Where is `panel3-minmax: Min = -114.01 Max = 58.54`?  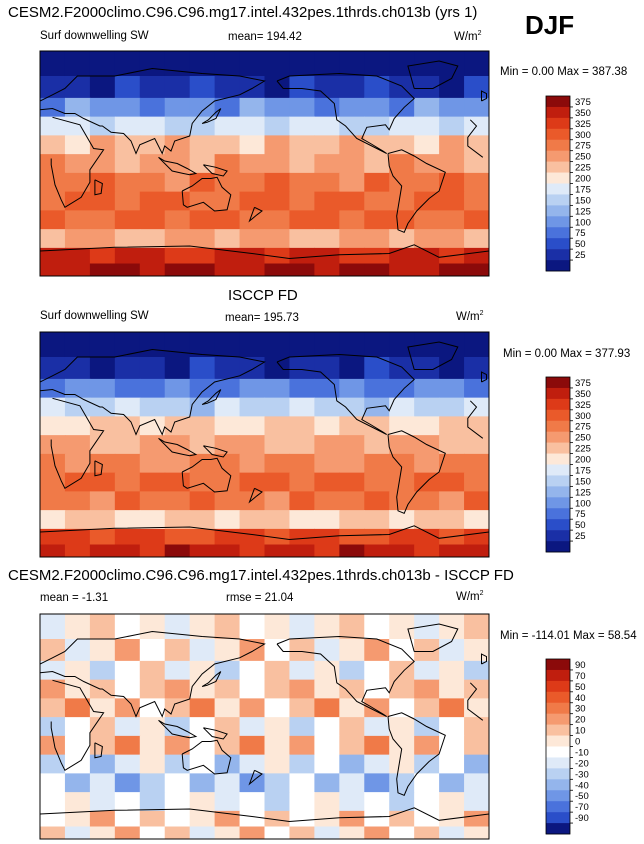 panel3-minmax: Min = -114.01 Max = 58.54 is located at coordinates (568, 636).